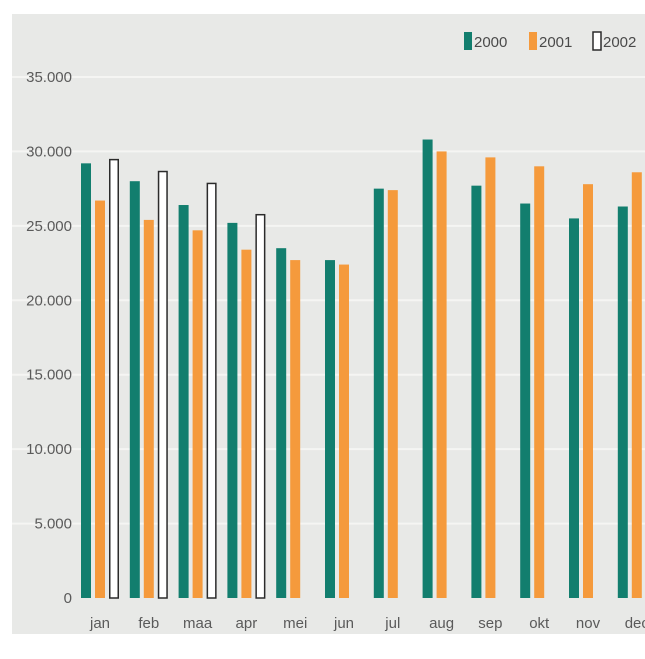  What do you see at coordinates (246, 423) in the screenshot?
I see `bar-2001-apr` at bounding box center [246, 423].